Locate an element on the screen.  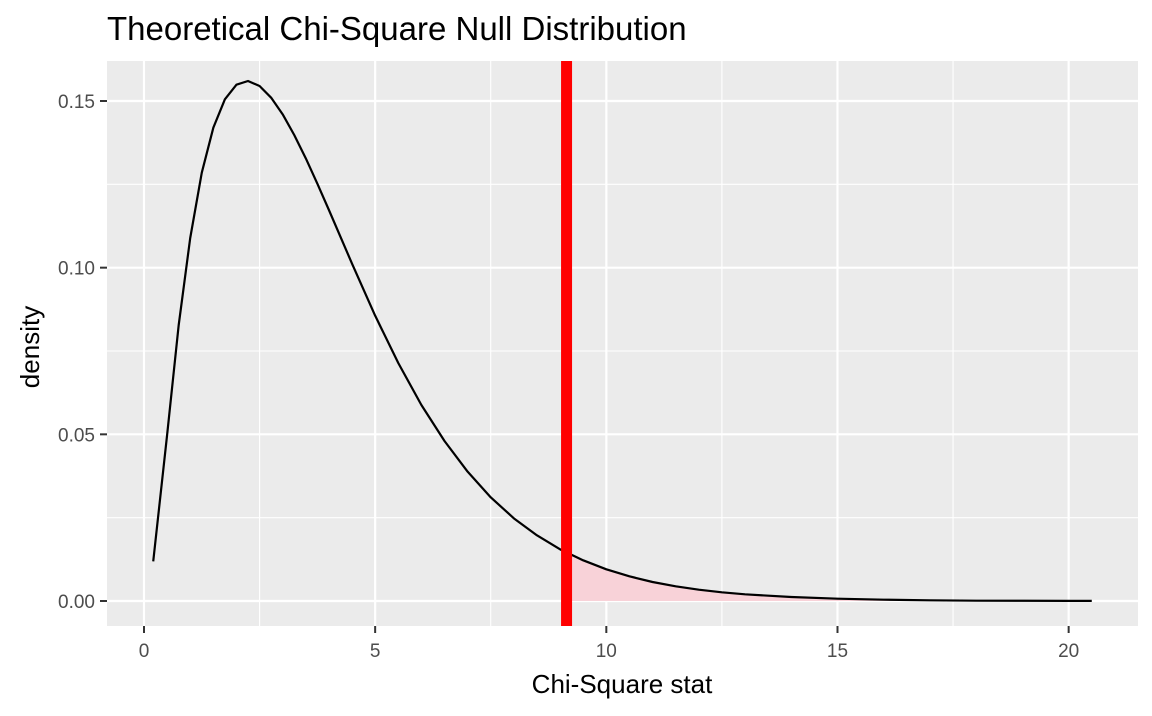
y-tick-label: 0.00 is located at coordinates (76, 602).